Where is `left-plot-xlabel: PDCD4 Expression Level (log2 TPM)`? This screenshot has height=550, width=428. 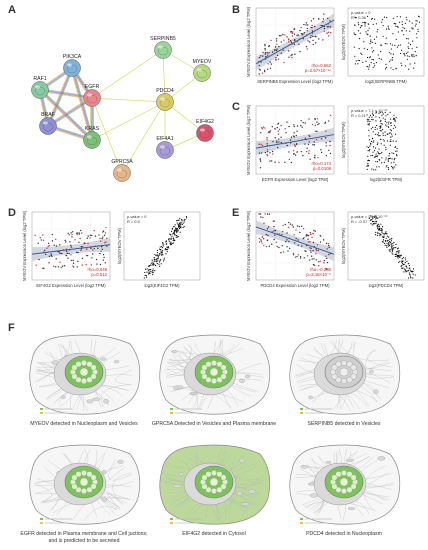 left-plot-xlabel: PDCD4 Expression Level (log2 TPM) is located at coordinates (295, 285).